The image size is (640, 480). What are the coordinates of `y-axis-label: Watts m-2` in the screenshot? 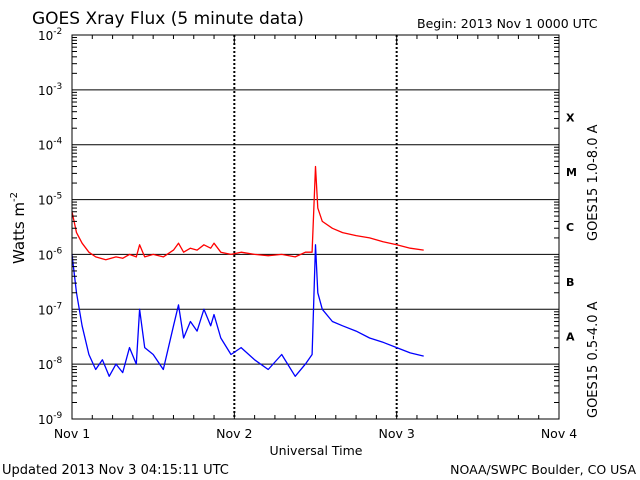 It's located at (18, 228).